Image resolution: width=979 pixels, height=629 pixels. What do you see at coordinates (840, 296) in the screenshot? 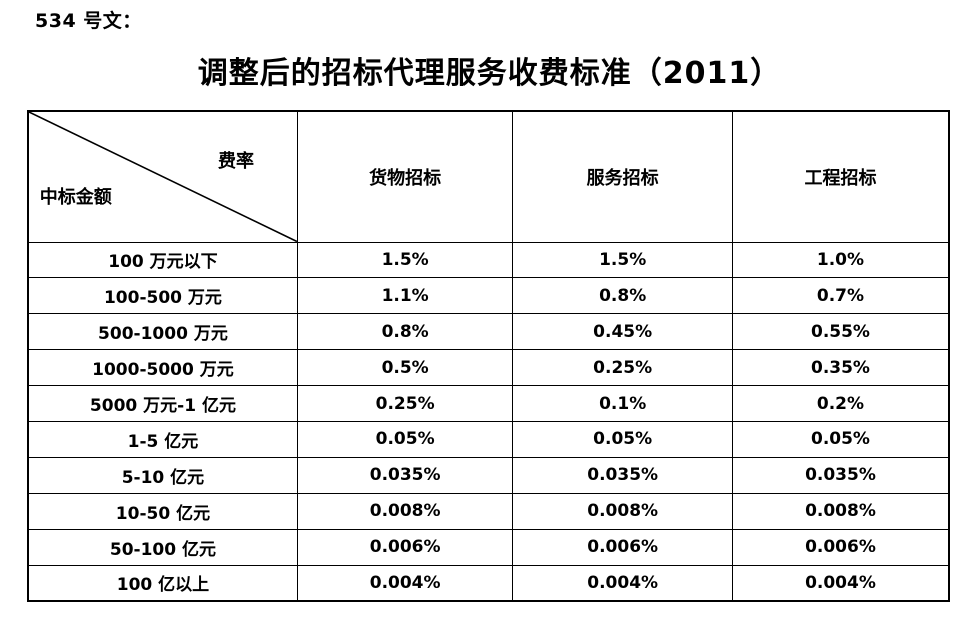
I see `cell-value: 0.7%` at bounding box center [840, 296].